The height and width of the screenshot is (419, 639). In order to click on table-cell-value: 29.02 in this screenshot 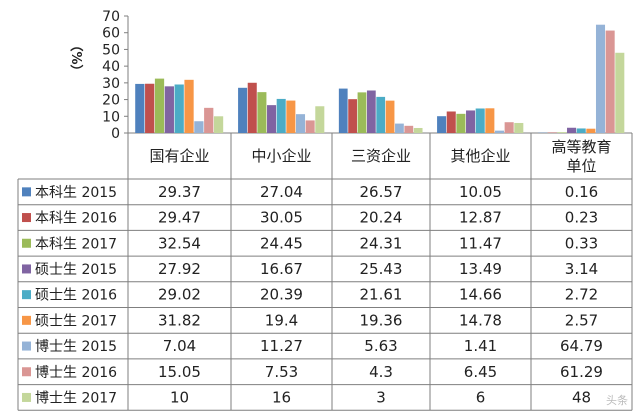, I will do `click(179, 295)`.